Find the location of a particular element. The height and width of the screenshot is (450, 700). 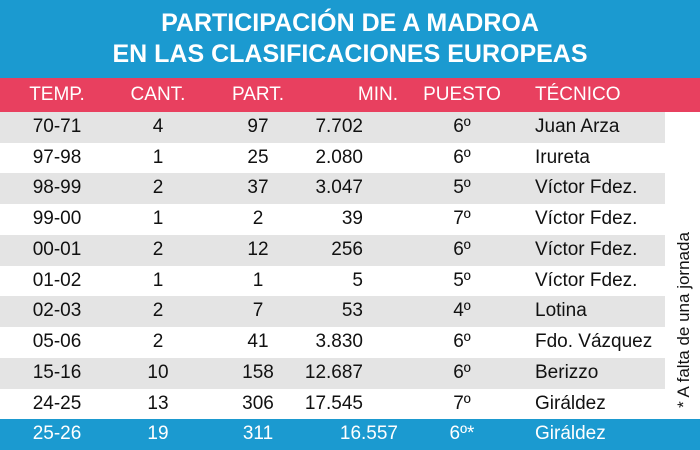

table-cell: 7 is located at coordinates (258, 311).